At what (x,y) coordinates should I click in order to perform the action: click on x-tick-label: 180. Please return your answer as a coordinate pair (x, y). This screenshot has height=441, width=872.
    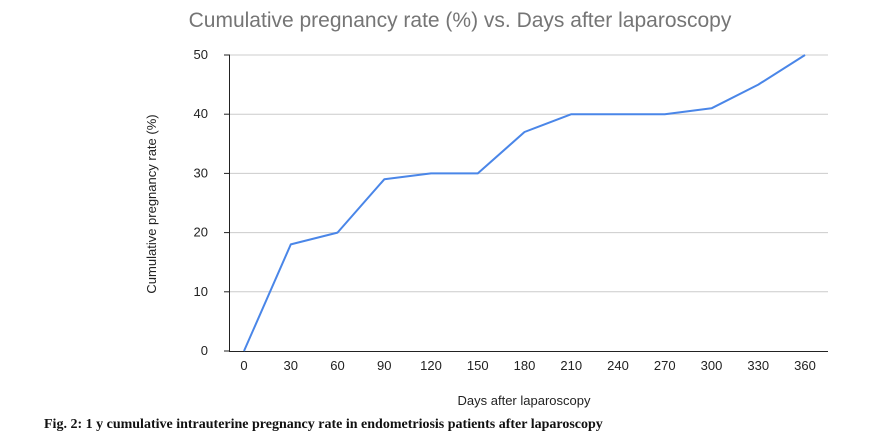
    Looking at the image, I should click on (525, 365).